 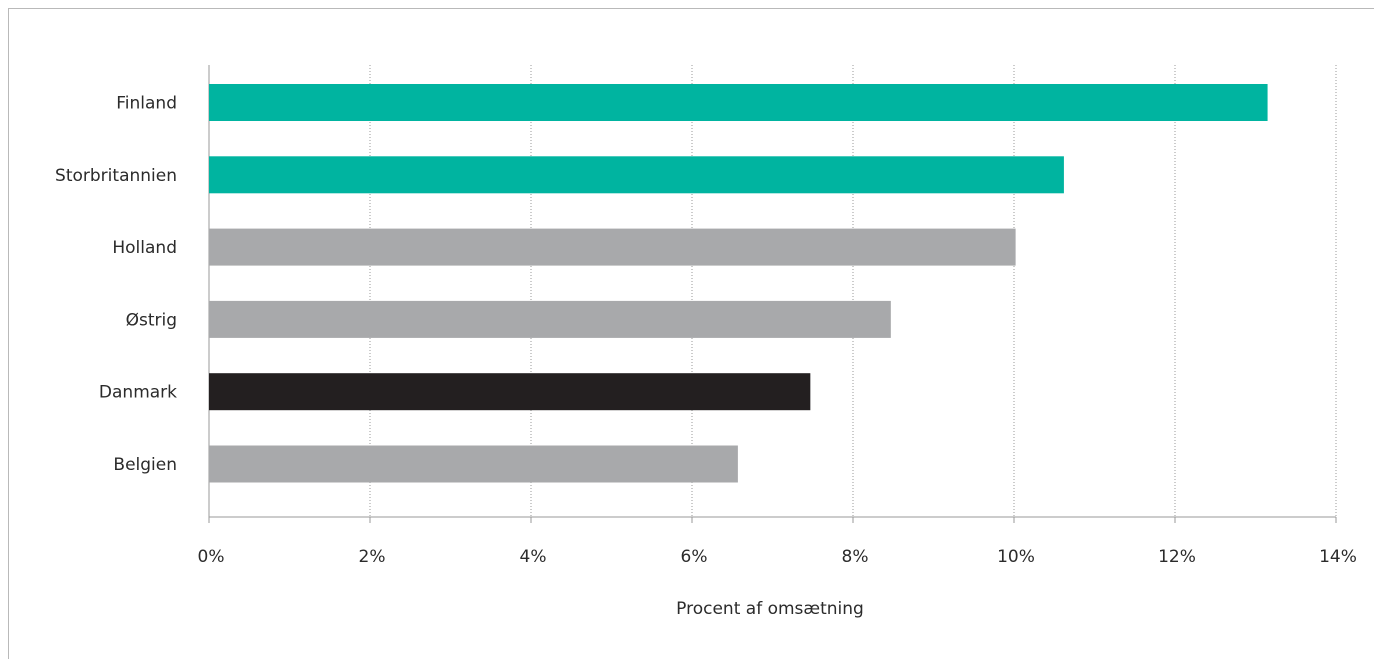 I want to click on x-tick-label: 14%, so click(x=1338, y=557).